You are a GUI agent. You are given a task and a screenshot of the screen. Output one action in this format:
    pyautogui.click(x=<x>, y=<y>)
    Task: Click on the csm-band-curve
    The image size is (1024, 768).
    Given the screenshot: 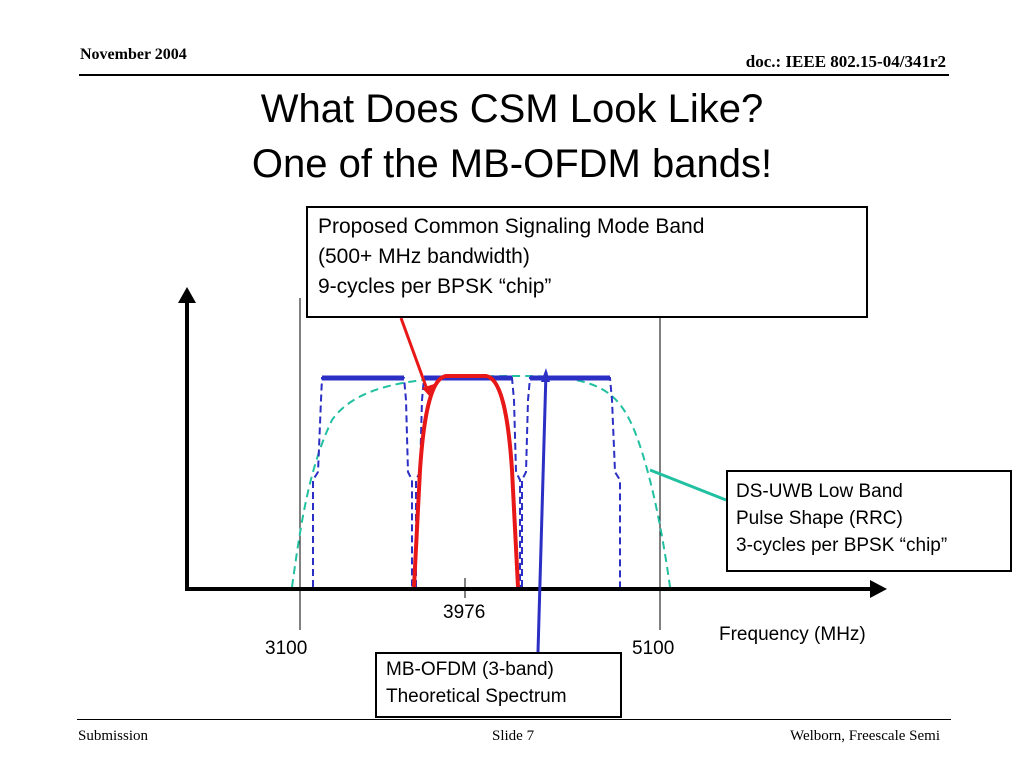 What is the action you would take?
    pyautogui.click(x=466, y=481)
    